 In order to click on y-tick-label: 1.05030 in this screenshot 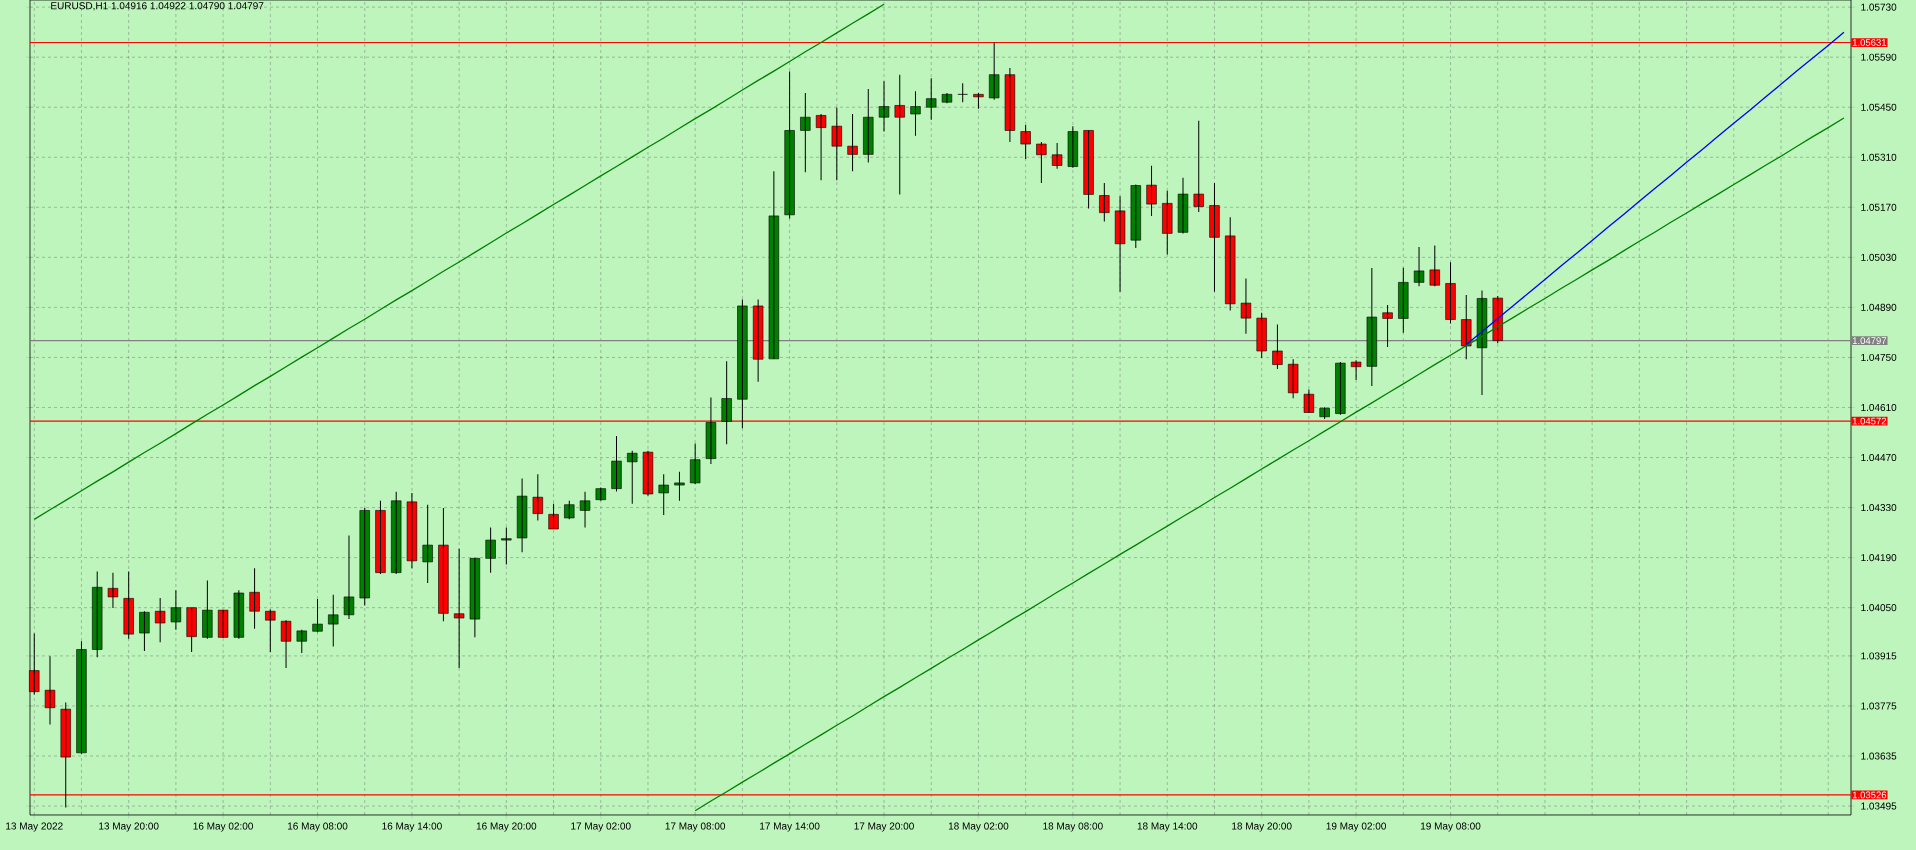, I will do `click(1879, 257)`.